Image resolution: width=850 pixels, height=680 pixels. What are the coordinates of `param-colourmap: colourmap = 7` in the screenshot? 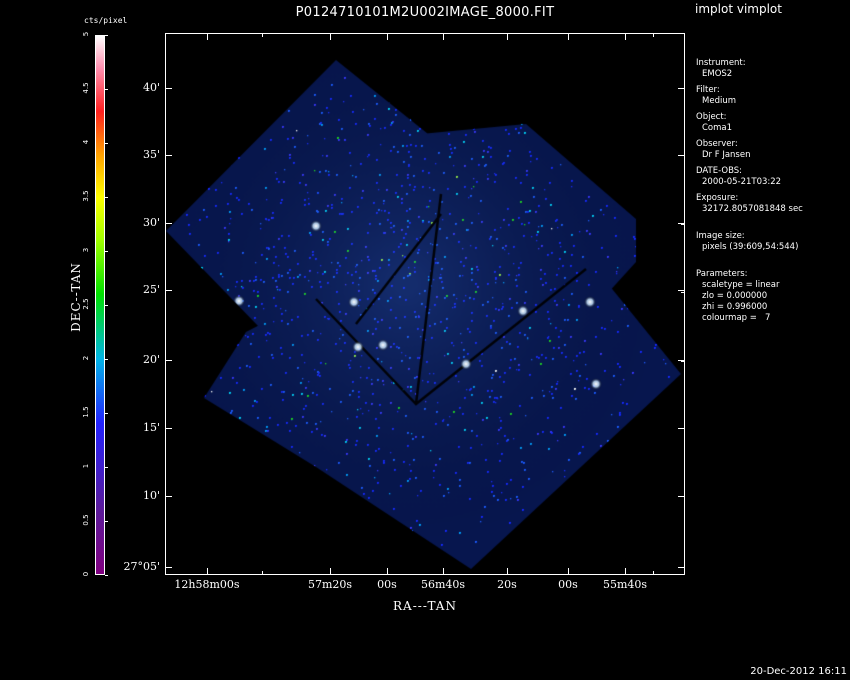 It's located at (736, 318).